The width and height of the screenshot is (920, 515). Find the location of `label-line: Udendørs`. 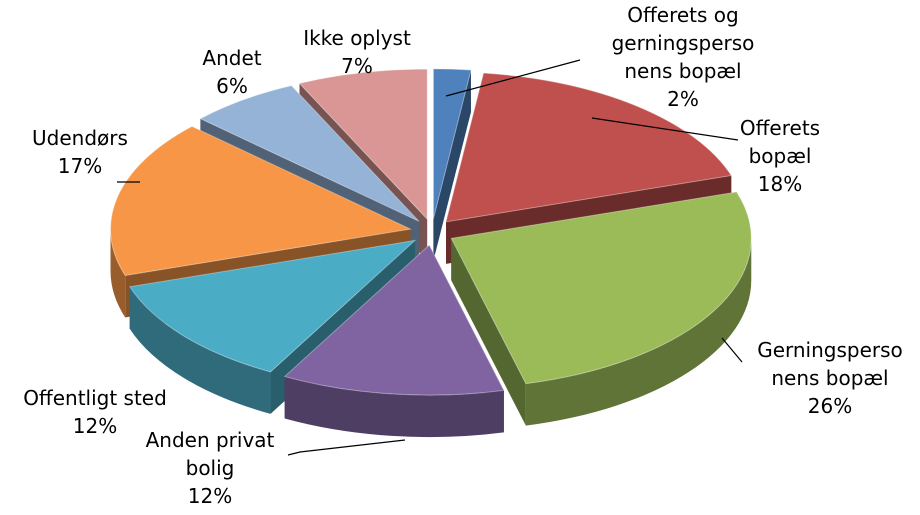

label-line: Udendørs is located at coordinates (80, 138).